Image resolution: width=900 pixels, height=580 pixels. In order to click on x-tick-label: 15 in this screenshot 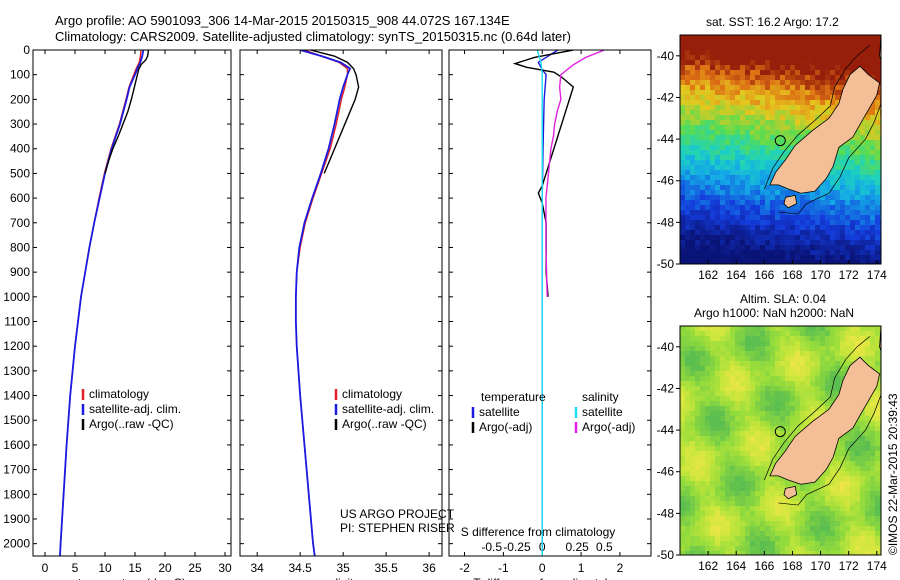, I will do `click(135, 568)`.